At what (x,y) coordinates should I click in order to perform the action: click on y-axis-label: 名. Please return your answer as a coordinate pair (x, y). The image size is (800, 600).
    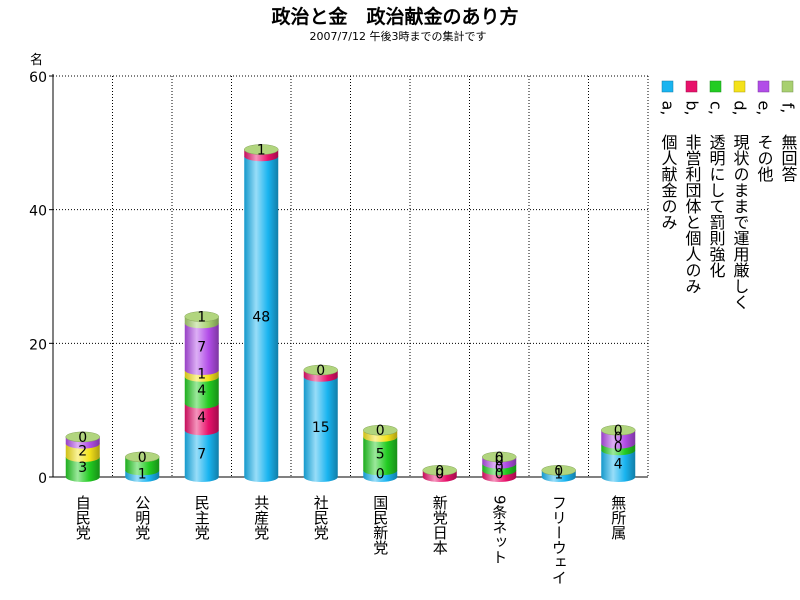
    Looking at the image, I should click on (36, 60).